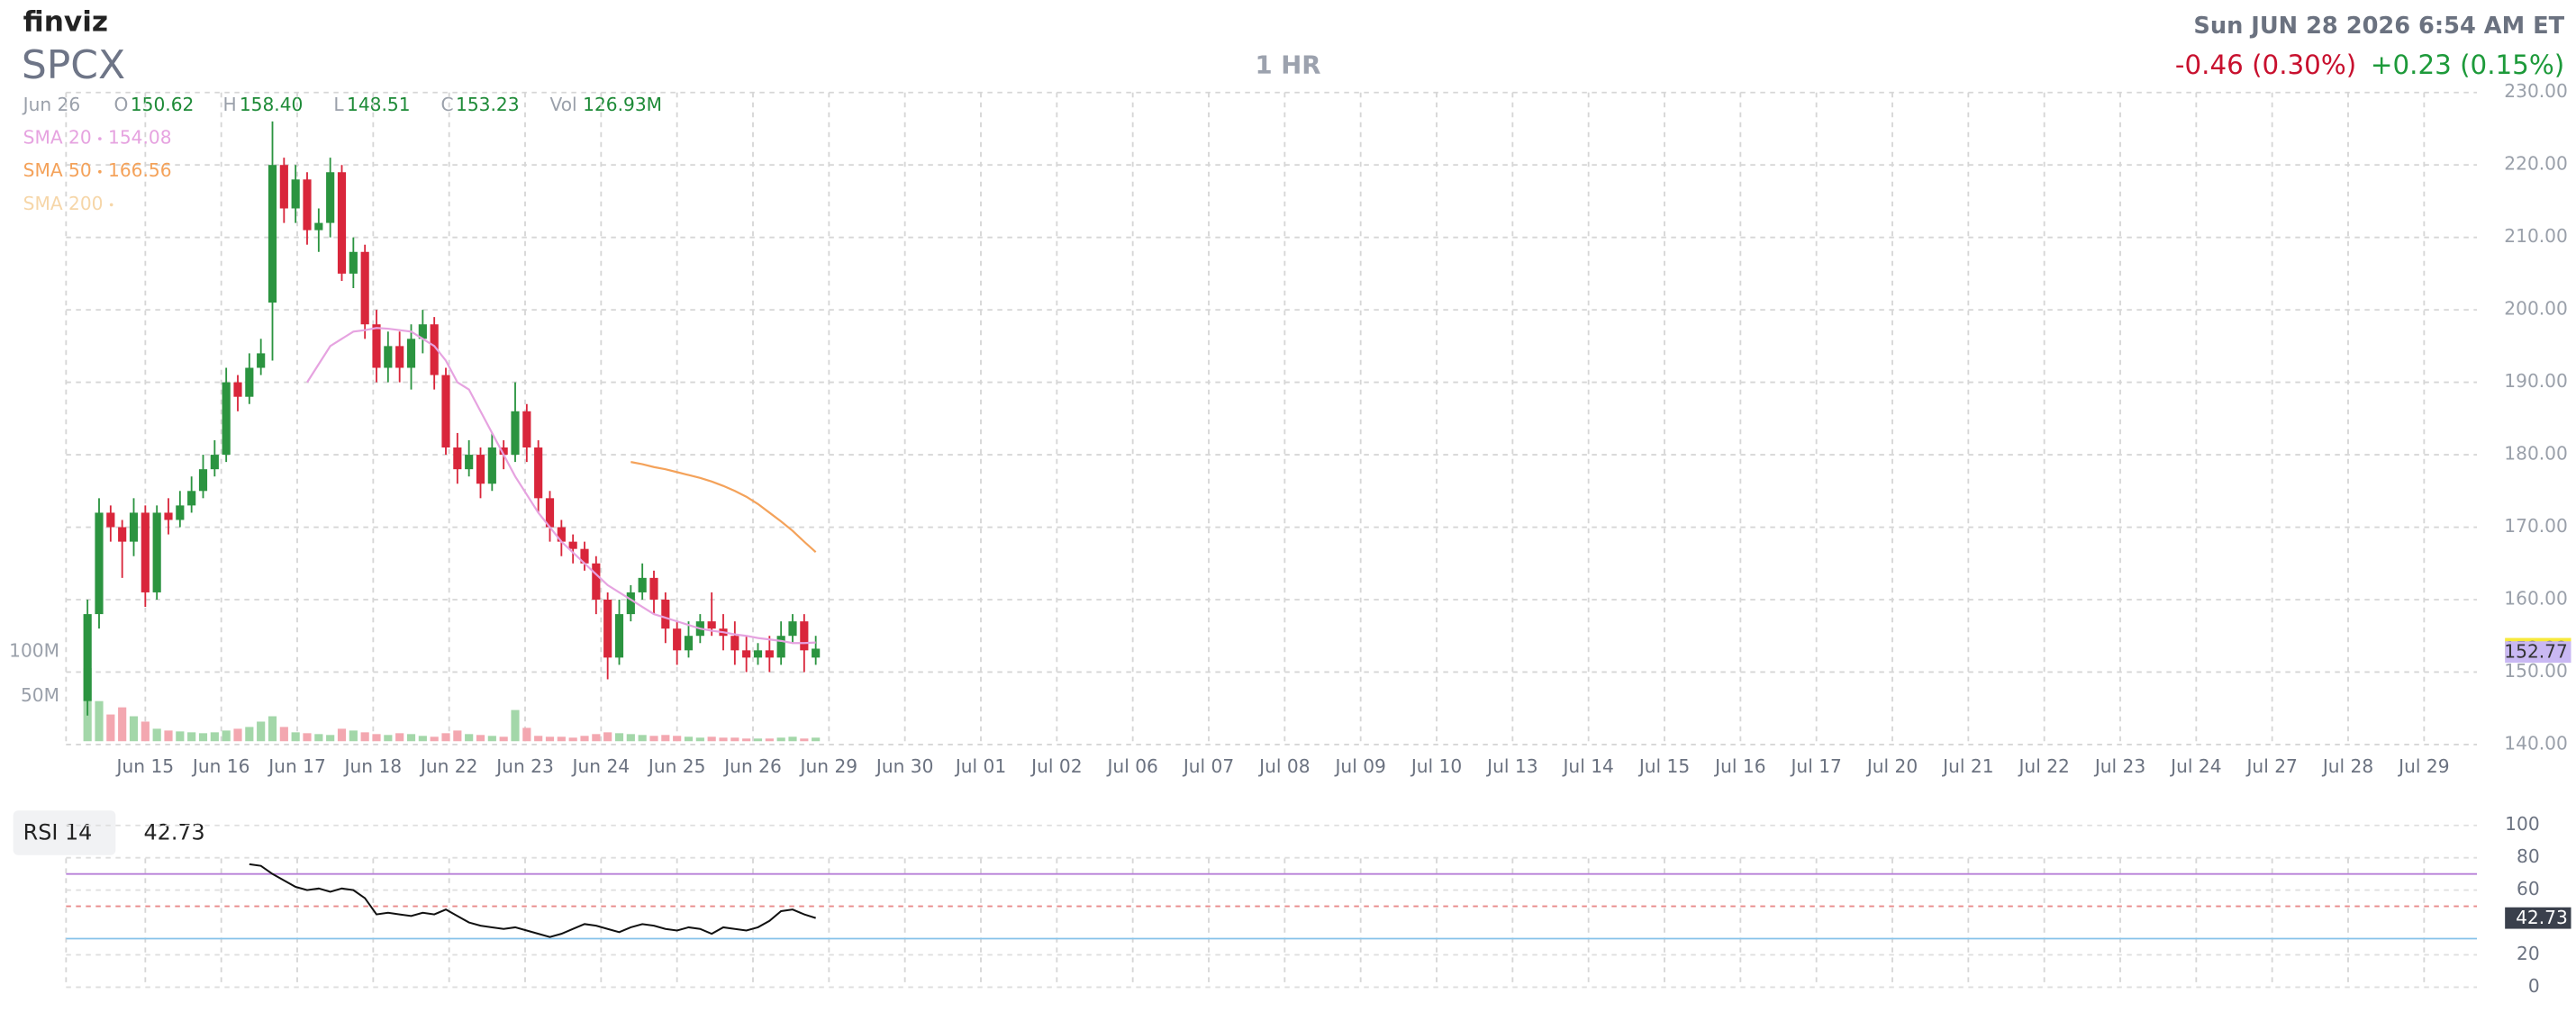 The image size is (2576, 1012). Describe the element at coordinates (600, 766) in the screenshot. I see `x-tick-label: Jun 24` at that location.